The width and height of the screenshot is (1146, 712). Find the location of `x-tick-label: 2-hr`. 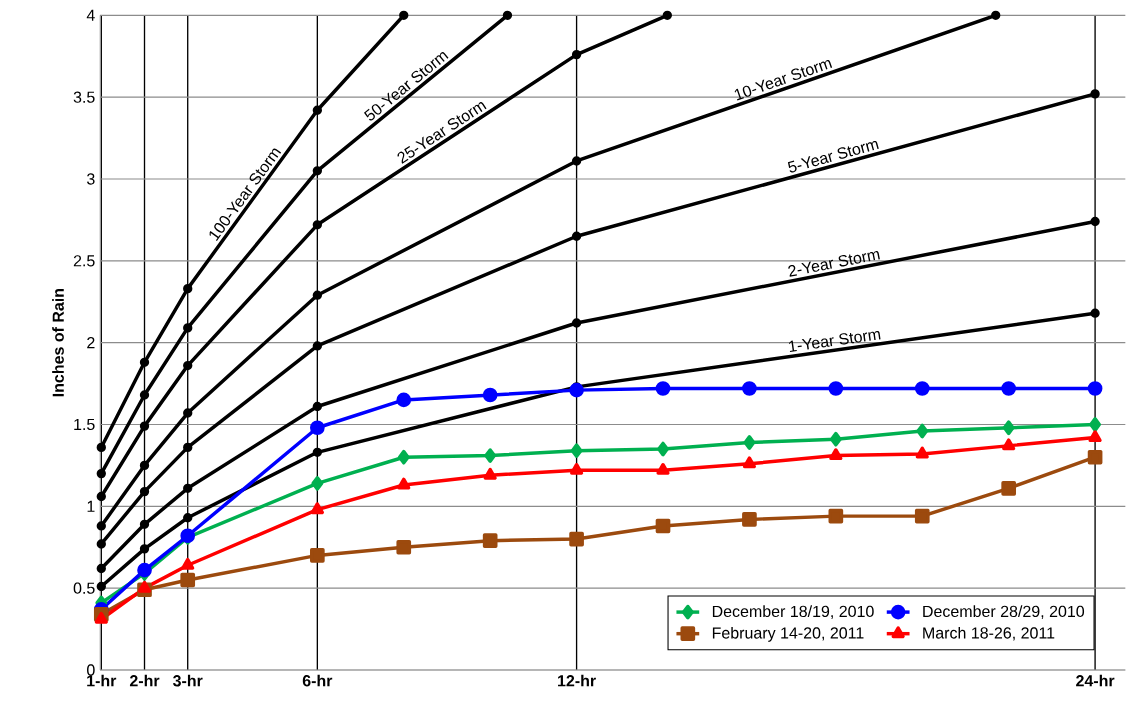

x-tick-label: 2-hr is located at coordinates (144, 680).